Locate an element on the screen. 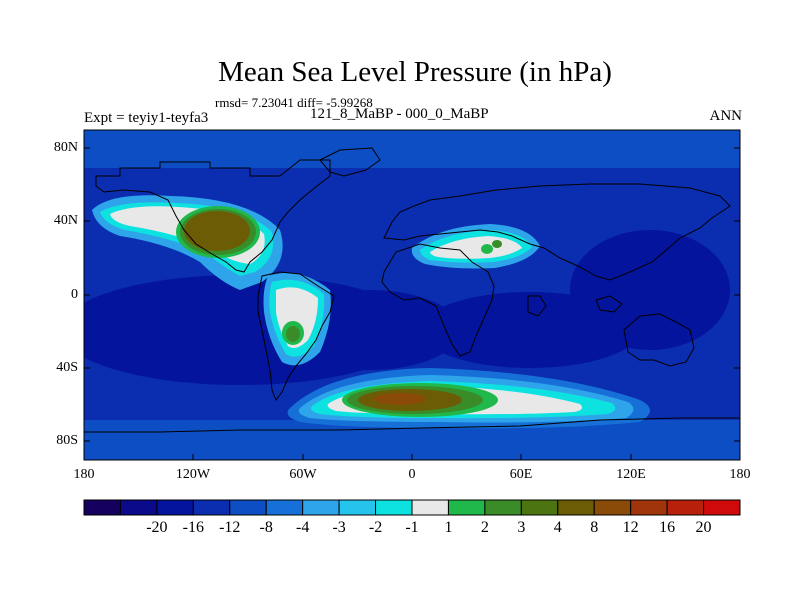  lon-label-0: 0 is located at coordinates (412, 474).